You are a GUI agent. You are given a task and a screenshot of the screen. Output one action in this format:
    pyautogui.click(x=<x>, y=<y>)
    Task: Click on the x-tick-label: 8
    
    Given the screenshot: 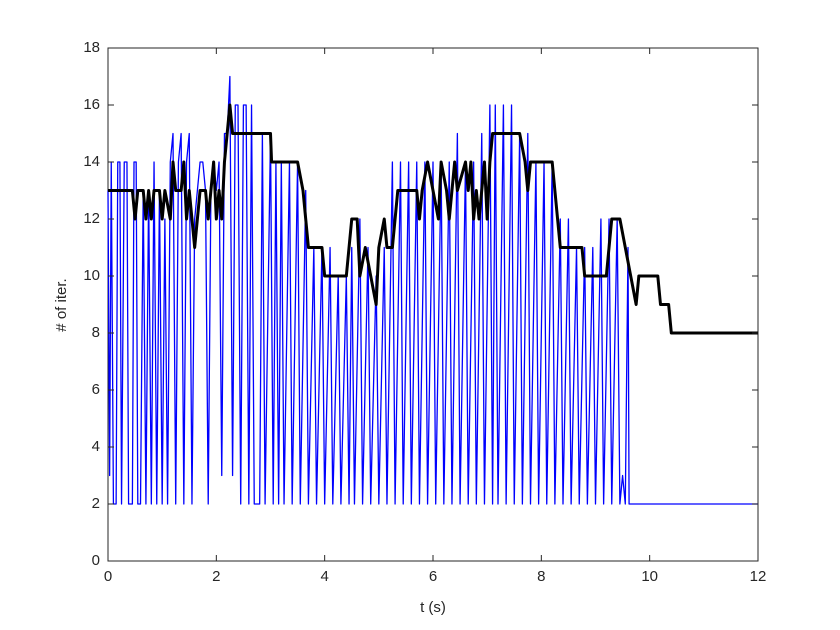 What is the action you would take?
    pyautogui.click(x=541, y=576)
    